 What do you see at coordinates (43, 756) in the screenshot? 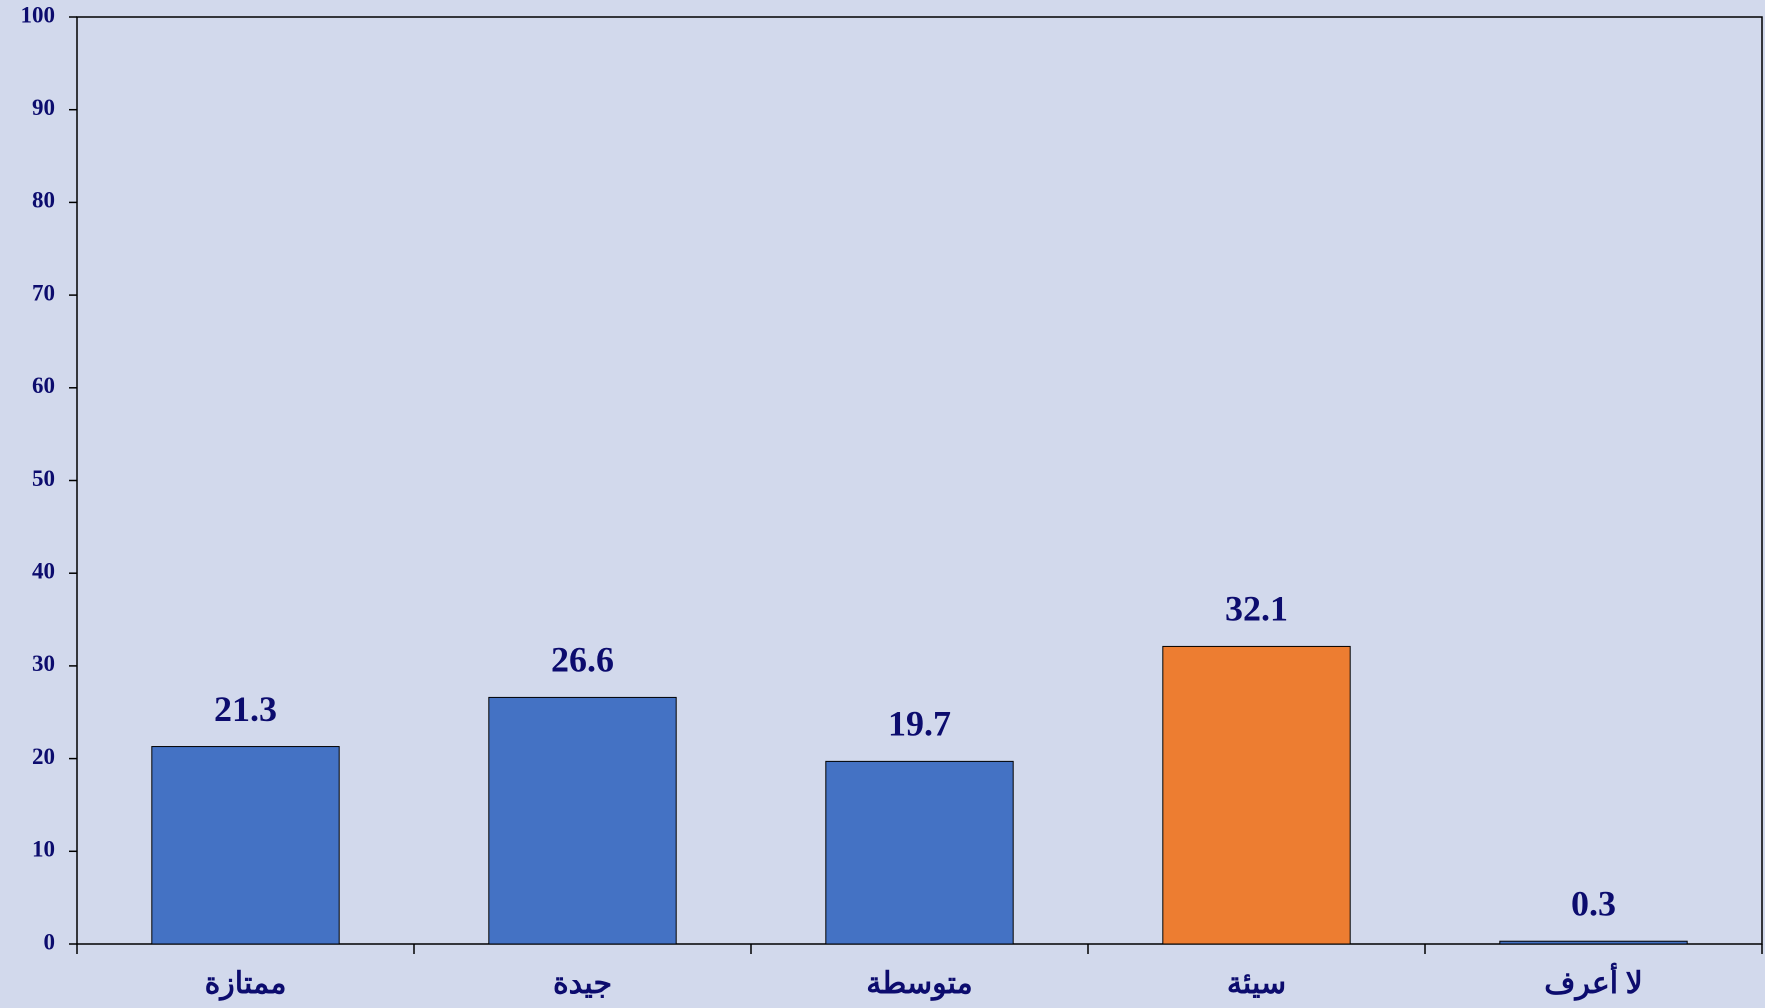
I see `y-tick-label: 20` at bounding box center [43, 756].